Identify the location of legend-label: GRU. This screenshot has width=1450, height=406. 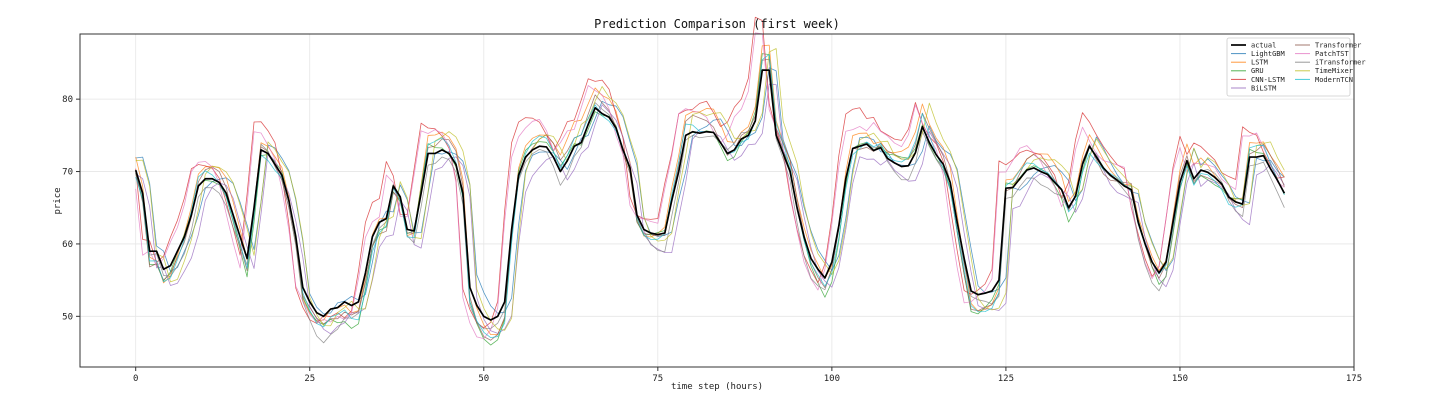
(1257, 71).